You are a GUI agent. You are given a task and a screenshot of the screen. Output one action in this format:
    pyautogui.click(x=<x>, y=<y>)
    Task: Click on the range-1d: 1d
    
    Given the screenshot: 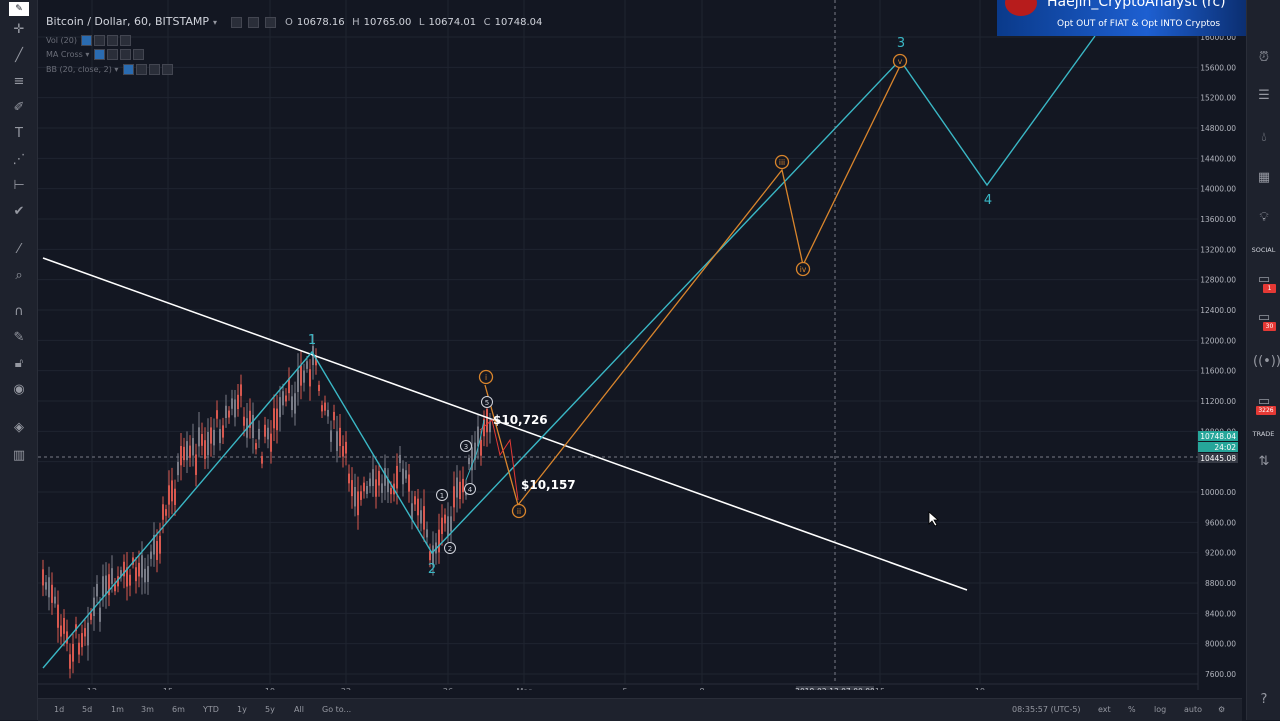 What is the action you would take?
    pyautogui.click(x=59, y=709)
    